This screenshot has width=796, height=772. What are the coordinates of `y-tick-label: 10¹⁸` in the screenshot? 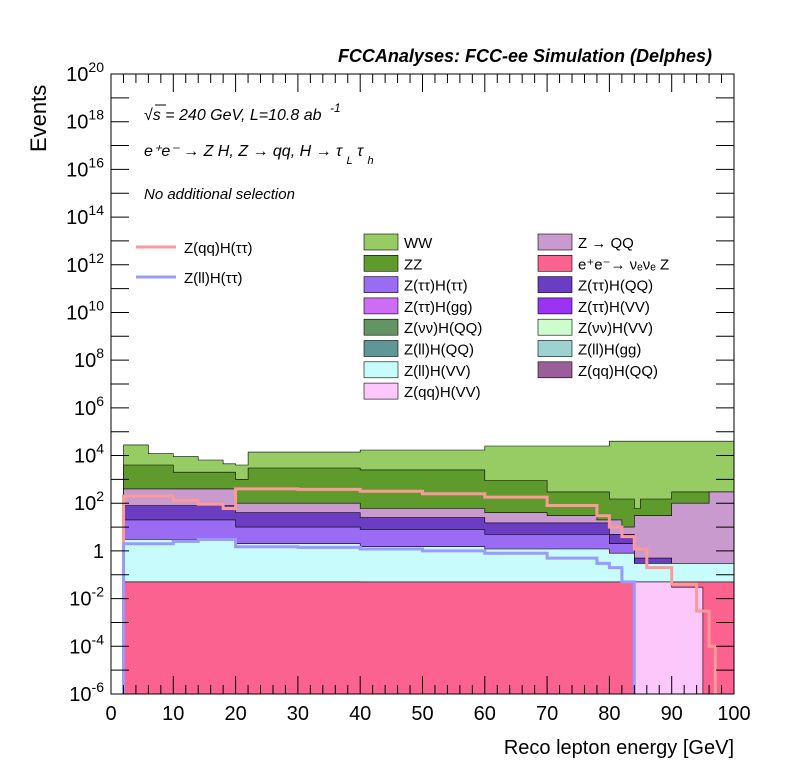 It's located at (85, 120).